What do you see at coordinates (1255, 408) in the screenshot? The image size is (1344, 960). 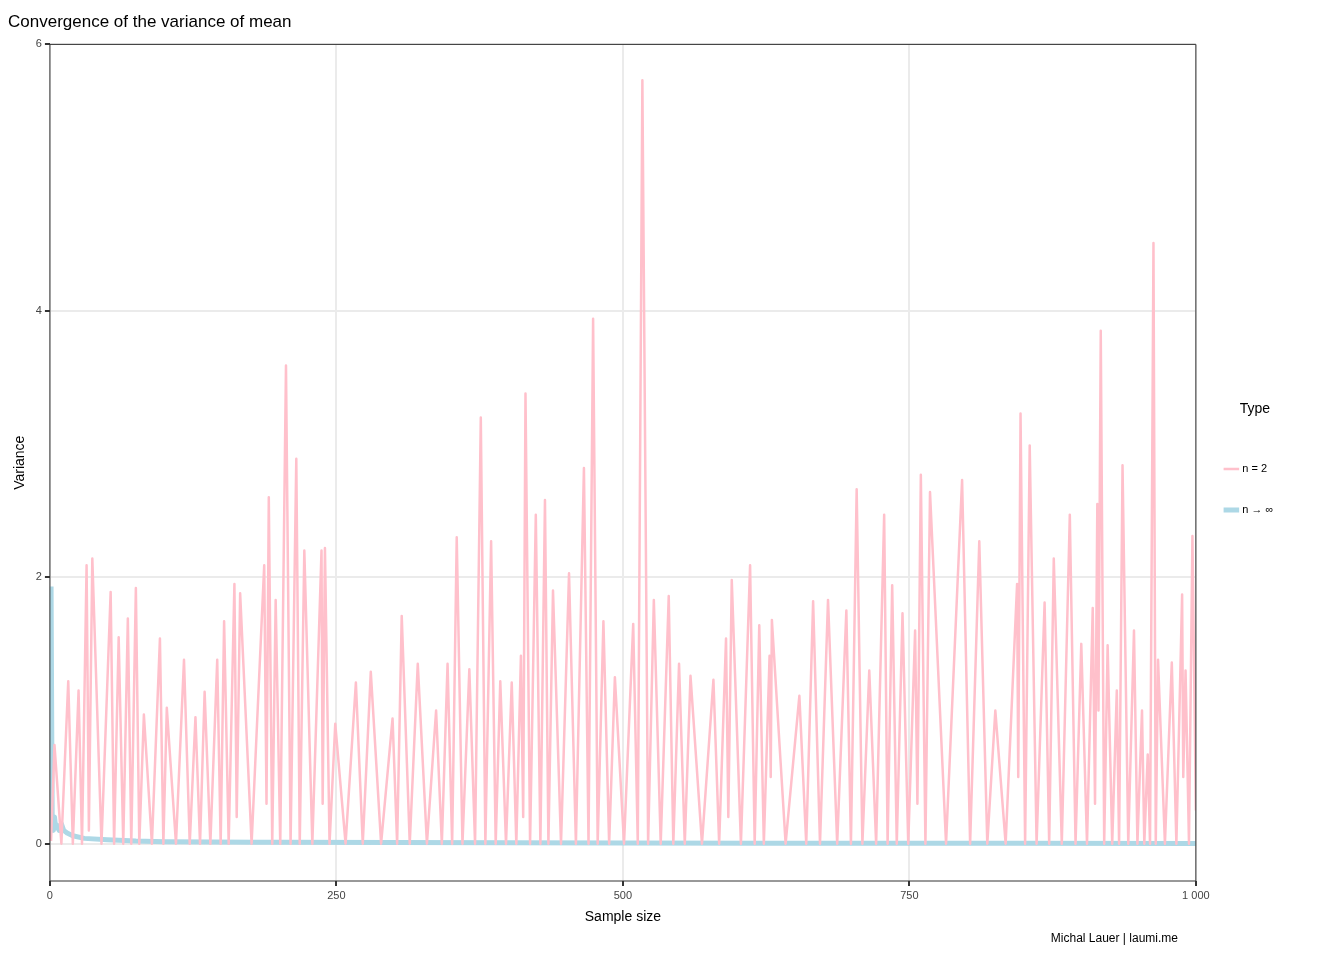 I see `legend-title: Type` at bounding box center [1255, 408].